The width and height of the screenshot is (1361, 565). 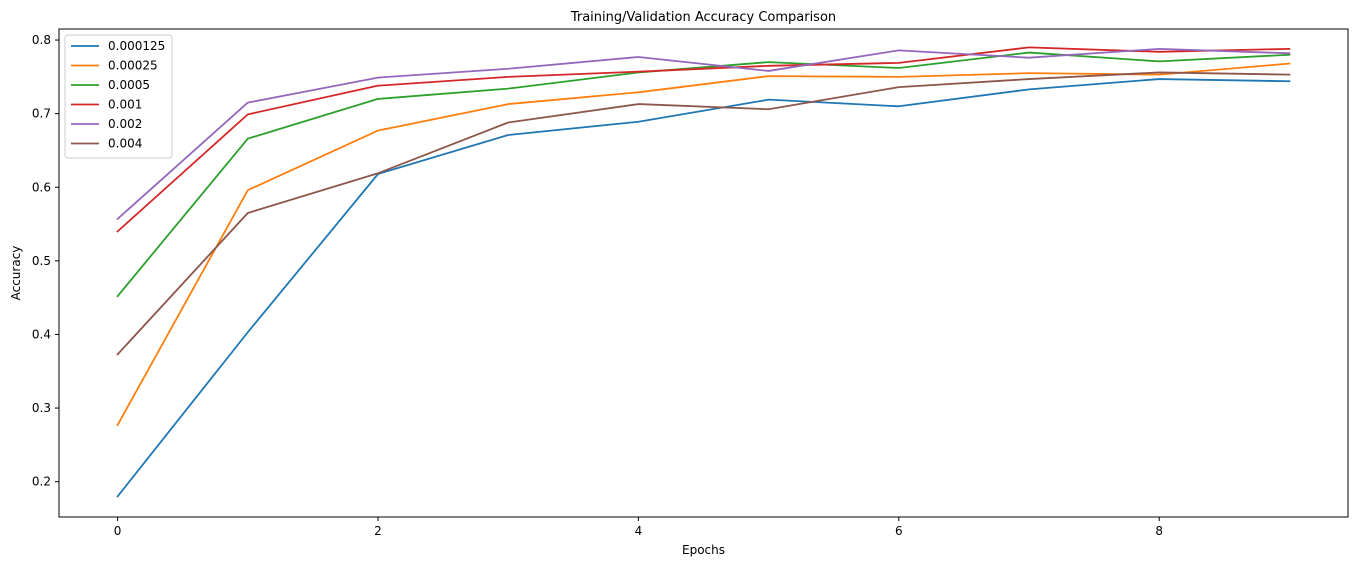 I want to click on y-axis-label: Accuracy, so click(x=16, y=273).